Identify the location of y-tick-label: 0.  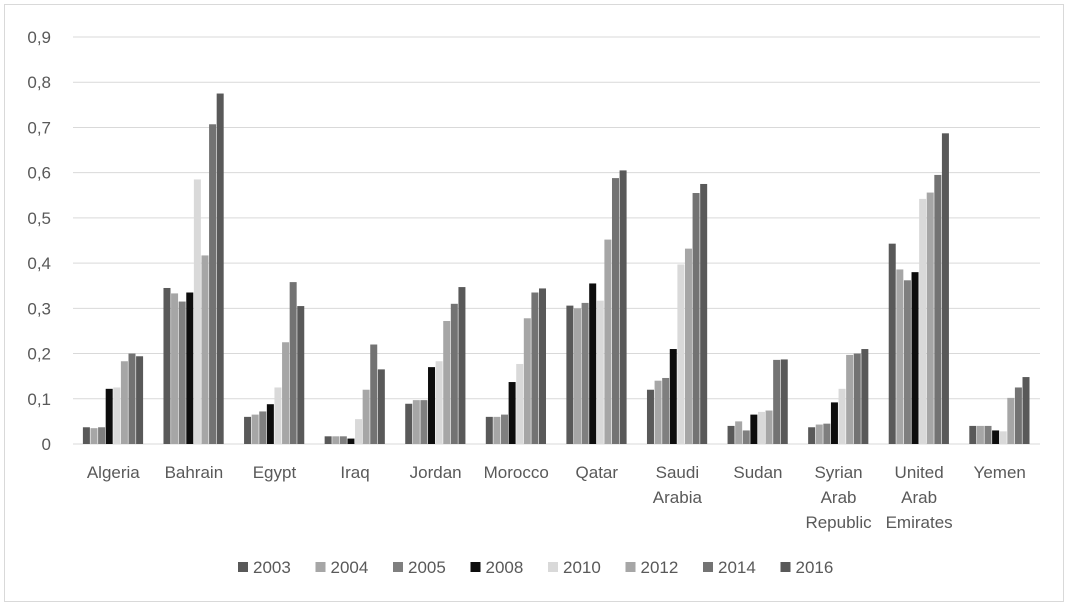
(46, 444).